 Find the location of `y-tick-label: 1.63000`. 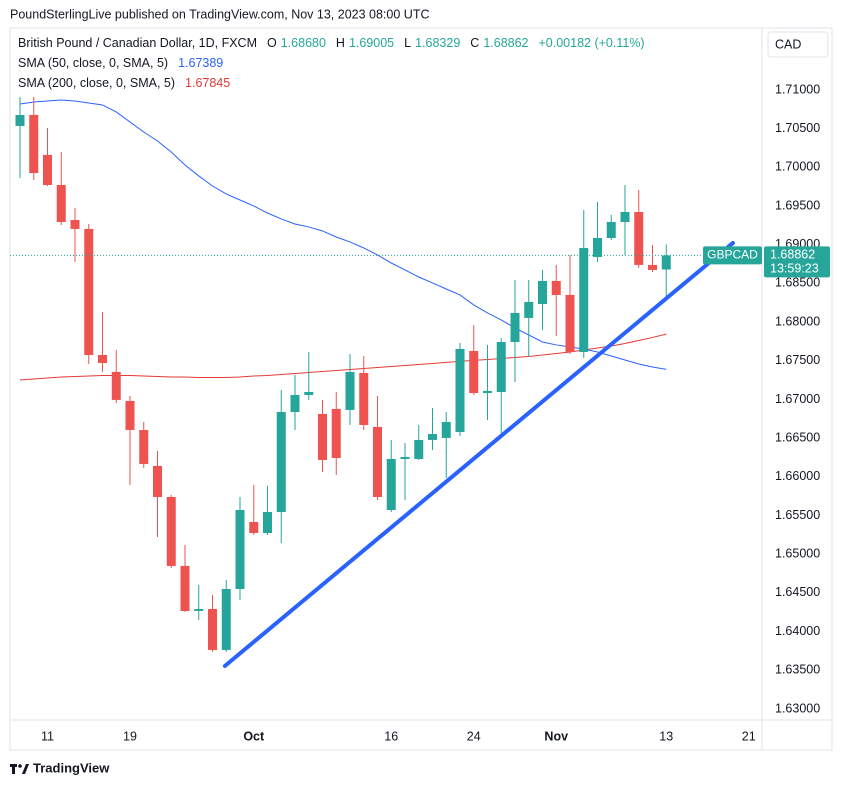

y-tick-label: 1.63000 is located at coordinates (797, 708).